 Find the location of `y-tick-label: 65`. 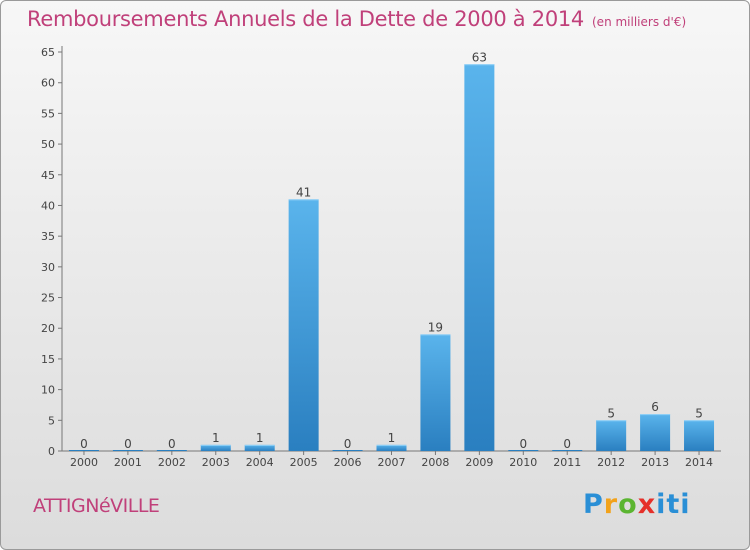

y-tick-label: 65 is located at coordinates (48, 52).